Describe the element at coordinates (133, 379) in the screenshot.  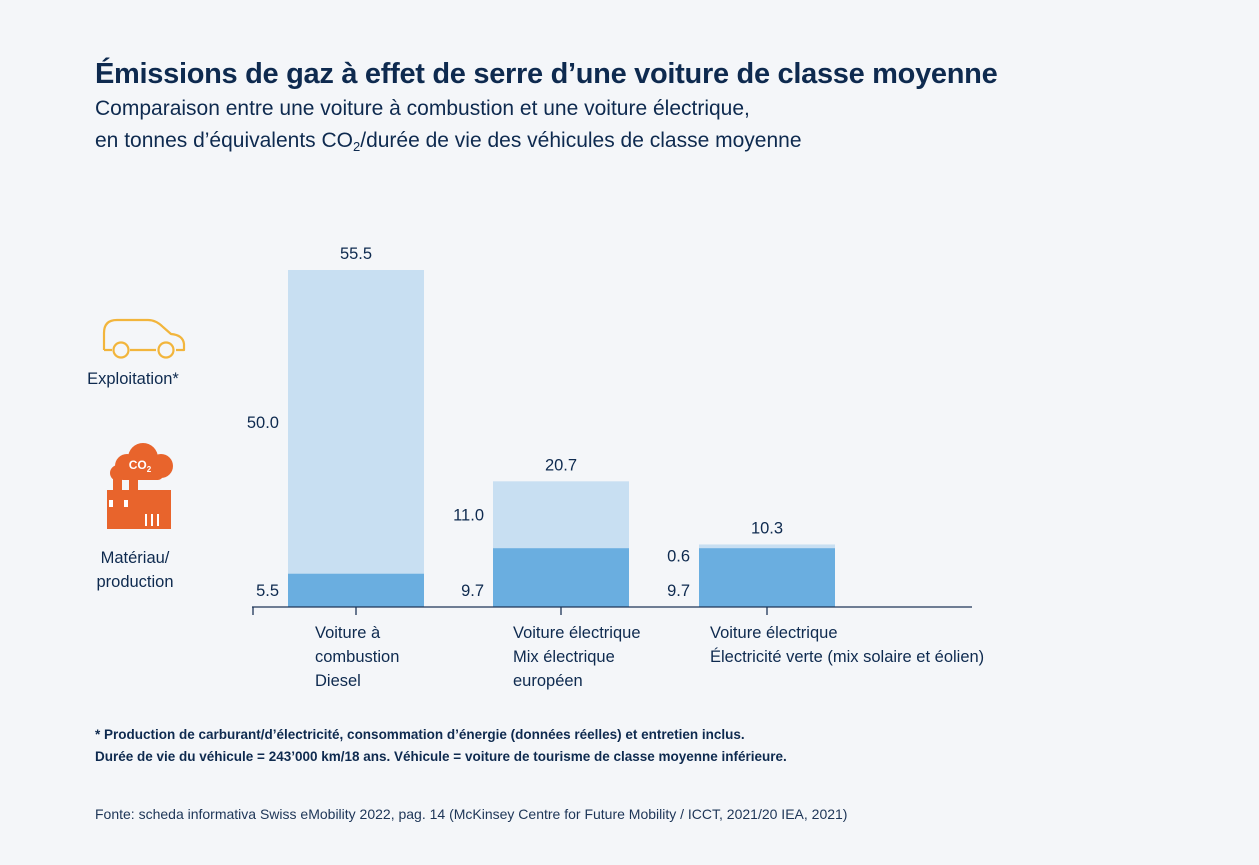
I see `legend-label-operation: Exploitation*` at that location.